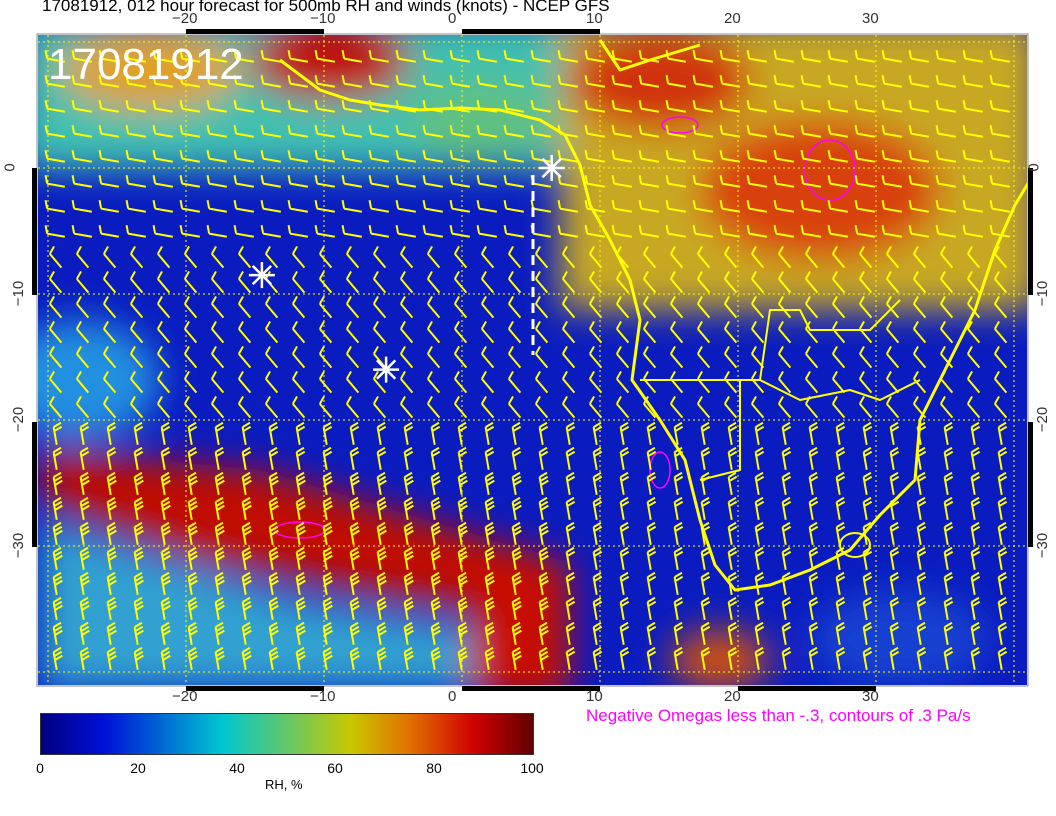 The image size is (1056, 816). Describe the element at coordinates (732, 18) in the screenshot. I see `lon-tick-top: 20` at that location.